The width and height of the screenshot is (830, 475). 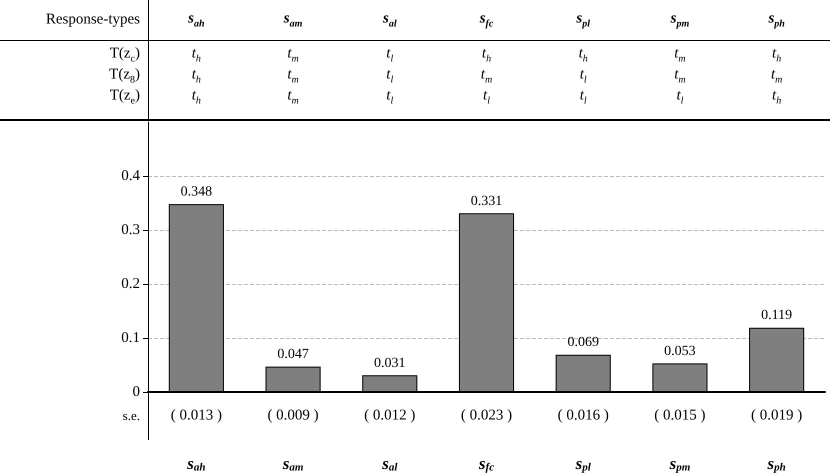 I want to click on text: ( 0.023 ), so click(x=486, y=416).